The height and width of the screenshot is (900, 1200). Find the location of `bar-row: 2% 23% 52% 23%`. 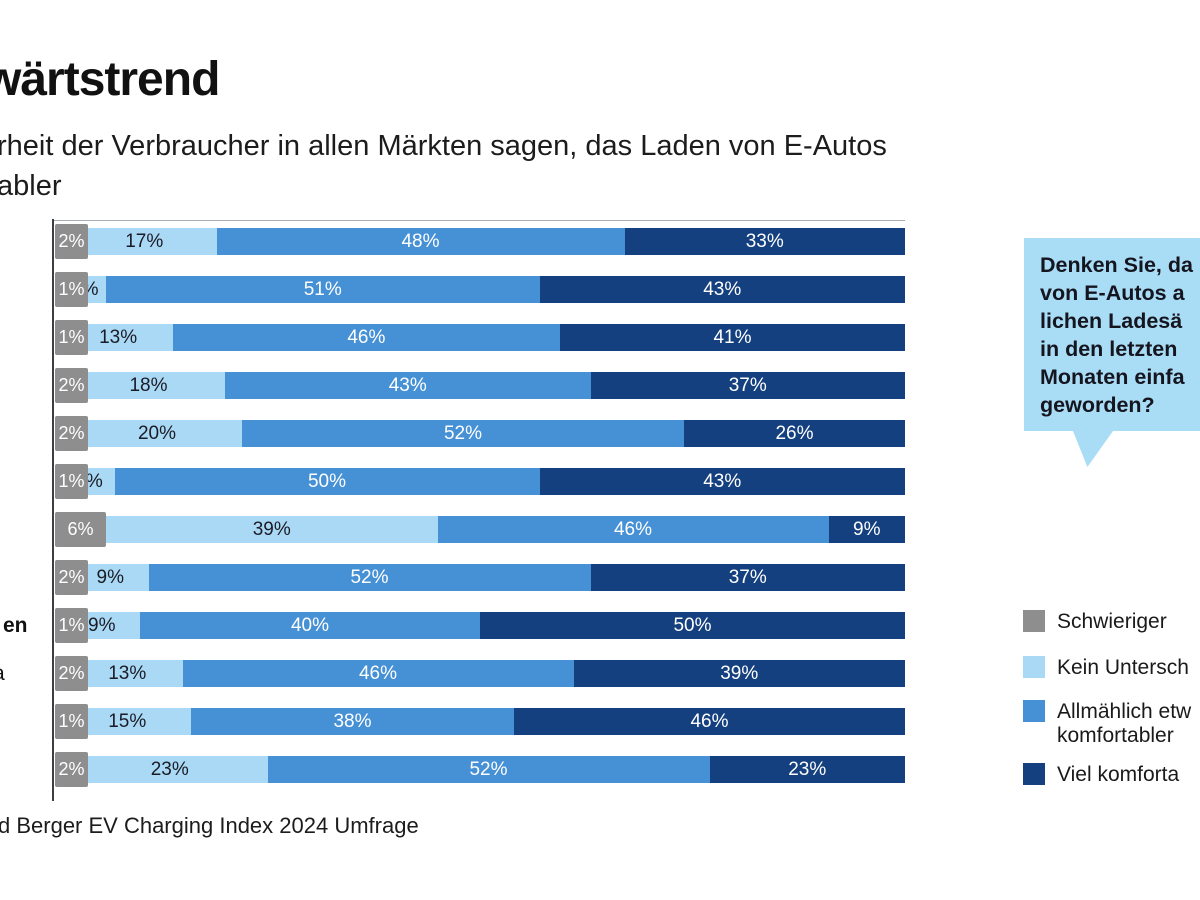

bar-row: 2% 23% 52% 23% is located at coordinates (480, 769).